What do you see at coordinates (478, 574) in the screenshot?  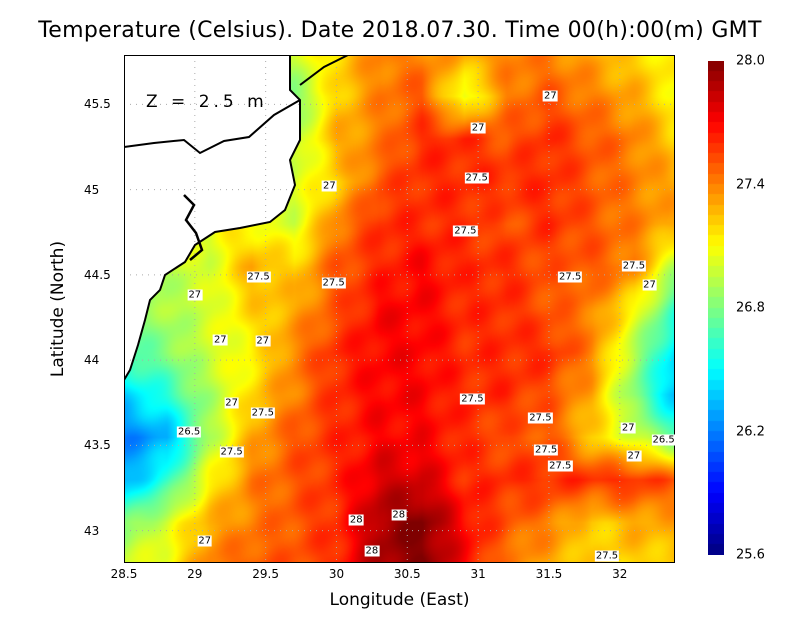 I see `x-tick-label: 31` at bounding box center [478, 574].